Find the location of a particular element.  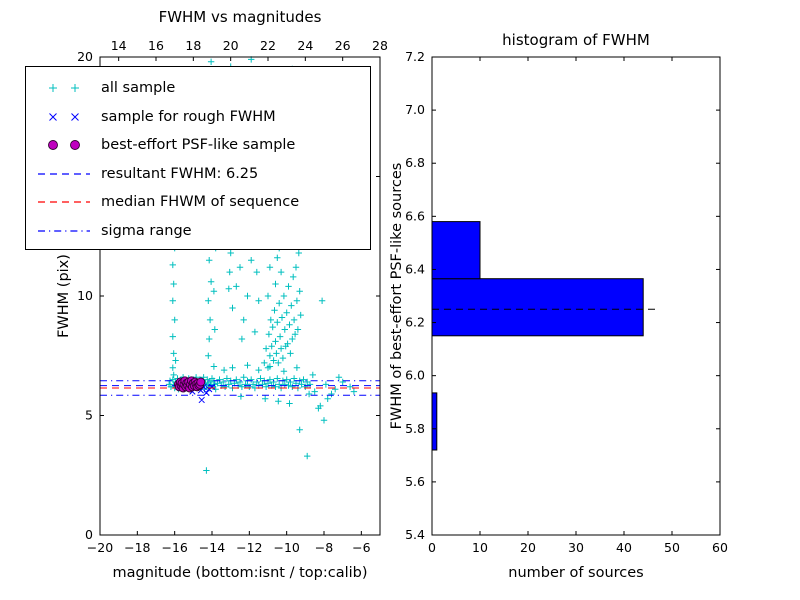

rough-fwhm-marker-icon is located at coordinates (64, 116).